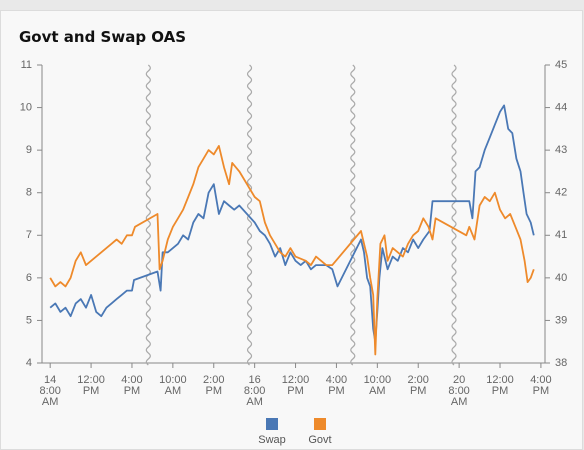  What do you see at coordinates (29, 193) in the screenshot?
I see `y-tick-label: 8` at bounding box center [29, 193].